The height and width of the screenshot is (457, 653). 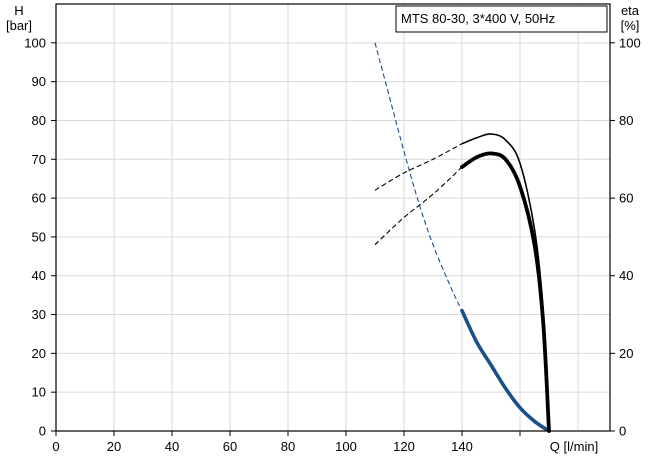 What do you see at coordinates (630, 10) in the screenshot?
I see `right-axis-label-name: eta` at bounding box center [630, 10].